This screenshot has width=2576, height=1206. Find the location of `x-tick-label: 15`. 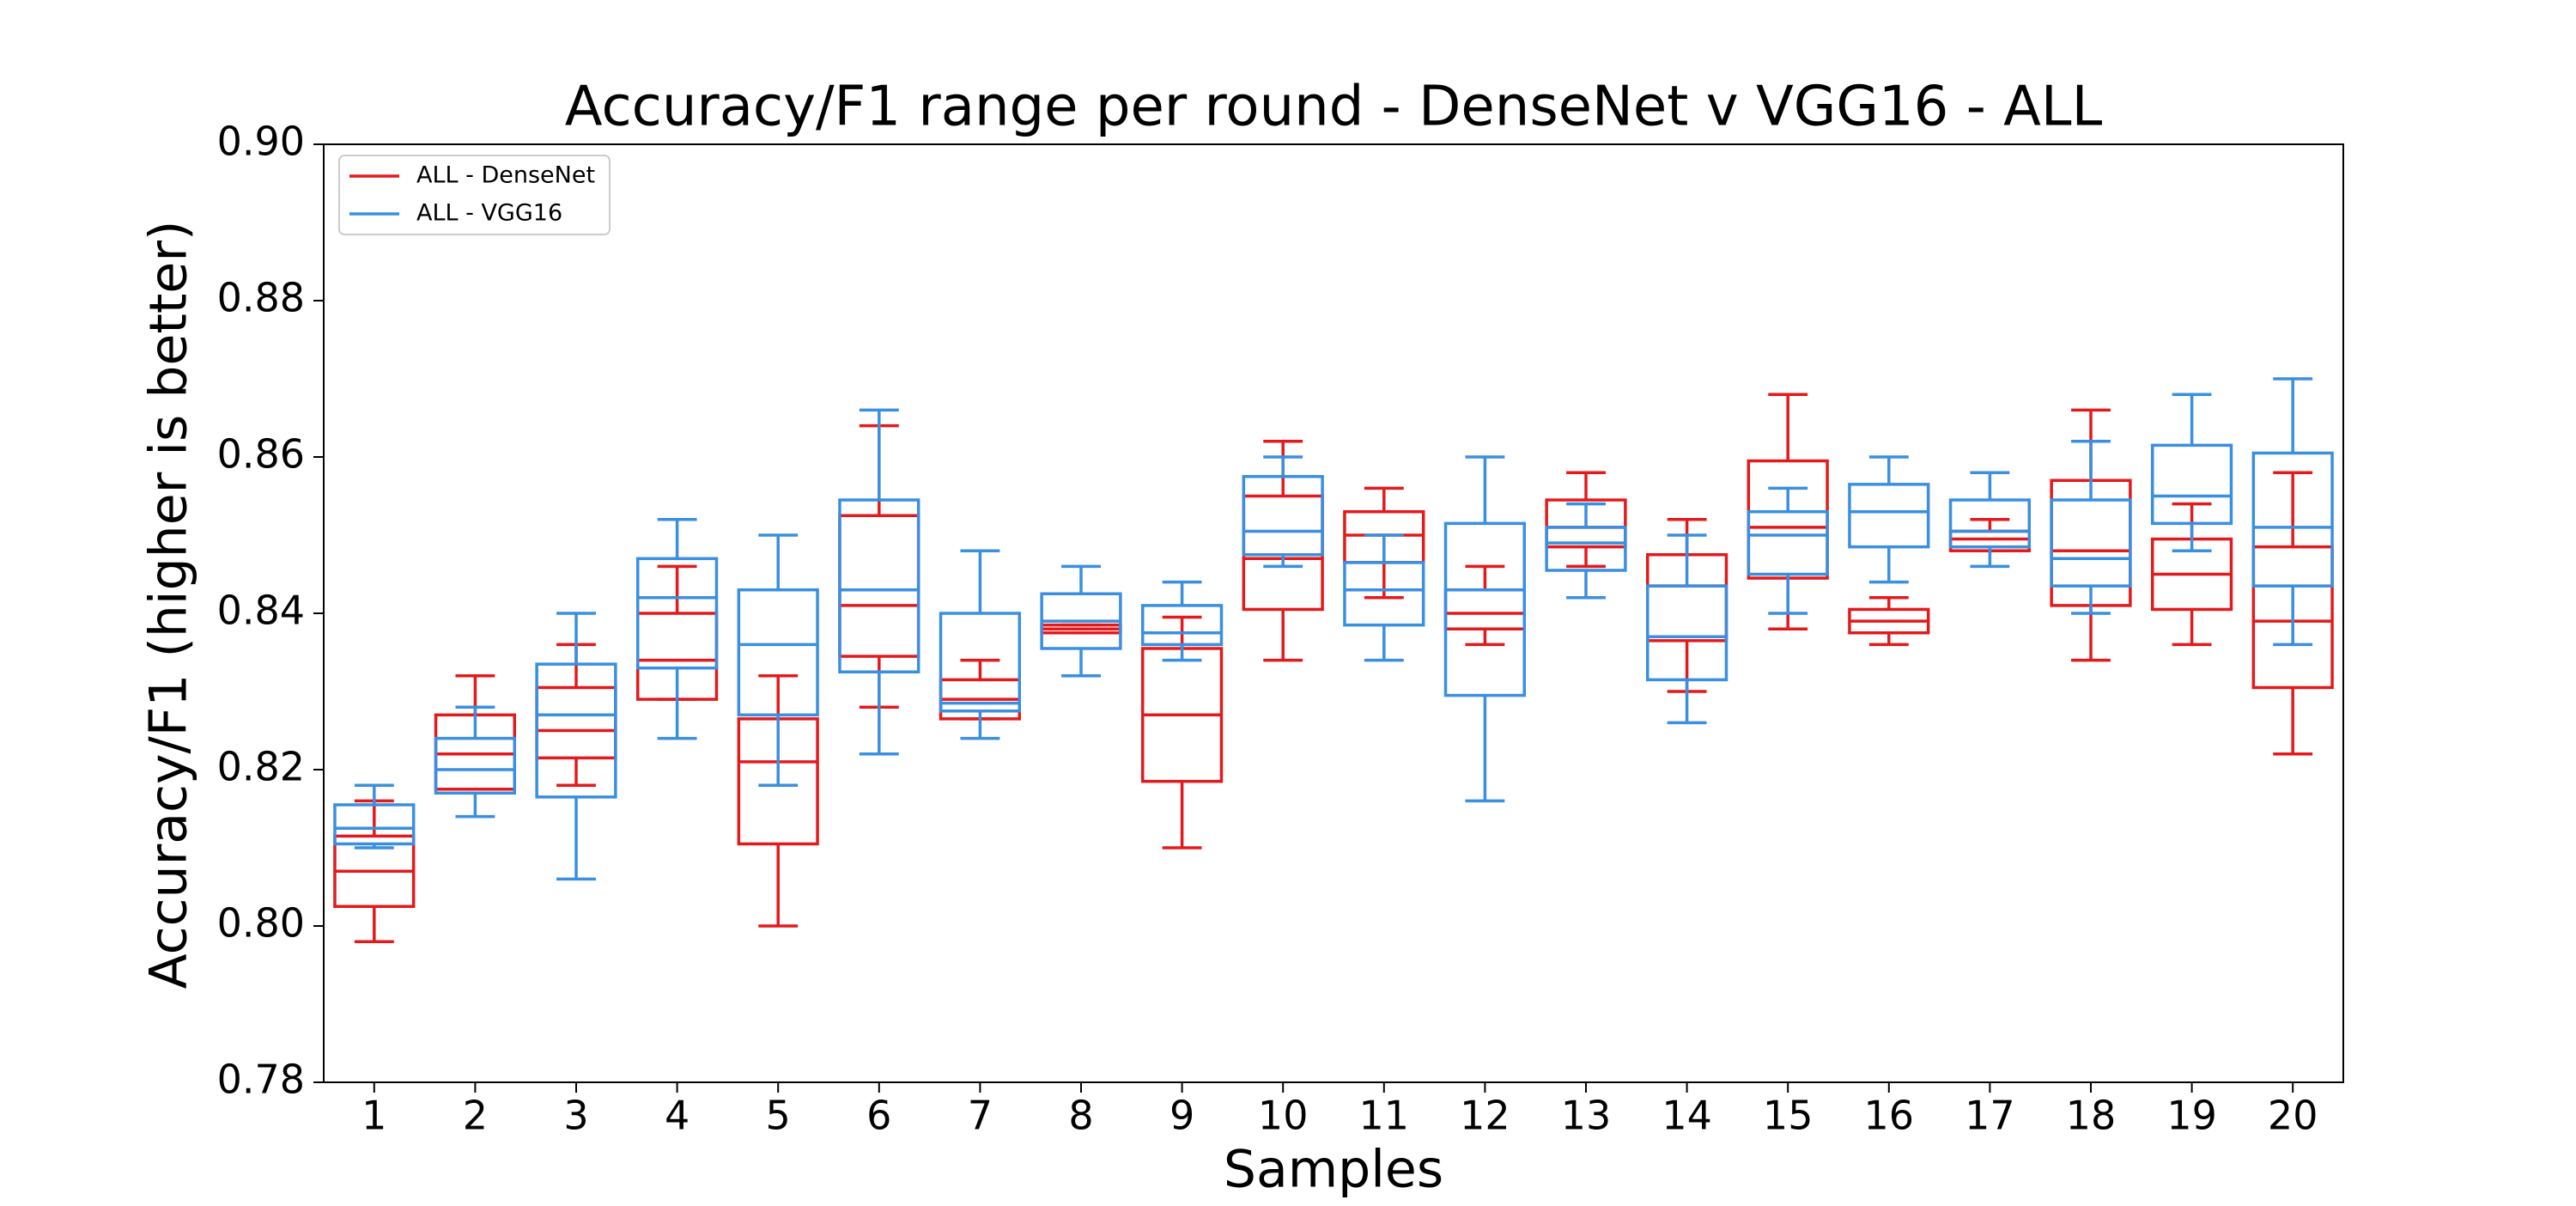

x-tick-label: 15 is located at coordinates (1789, 1116).